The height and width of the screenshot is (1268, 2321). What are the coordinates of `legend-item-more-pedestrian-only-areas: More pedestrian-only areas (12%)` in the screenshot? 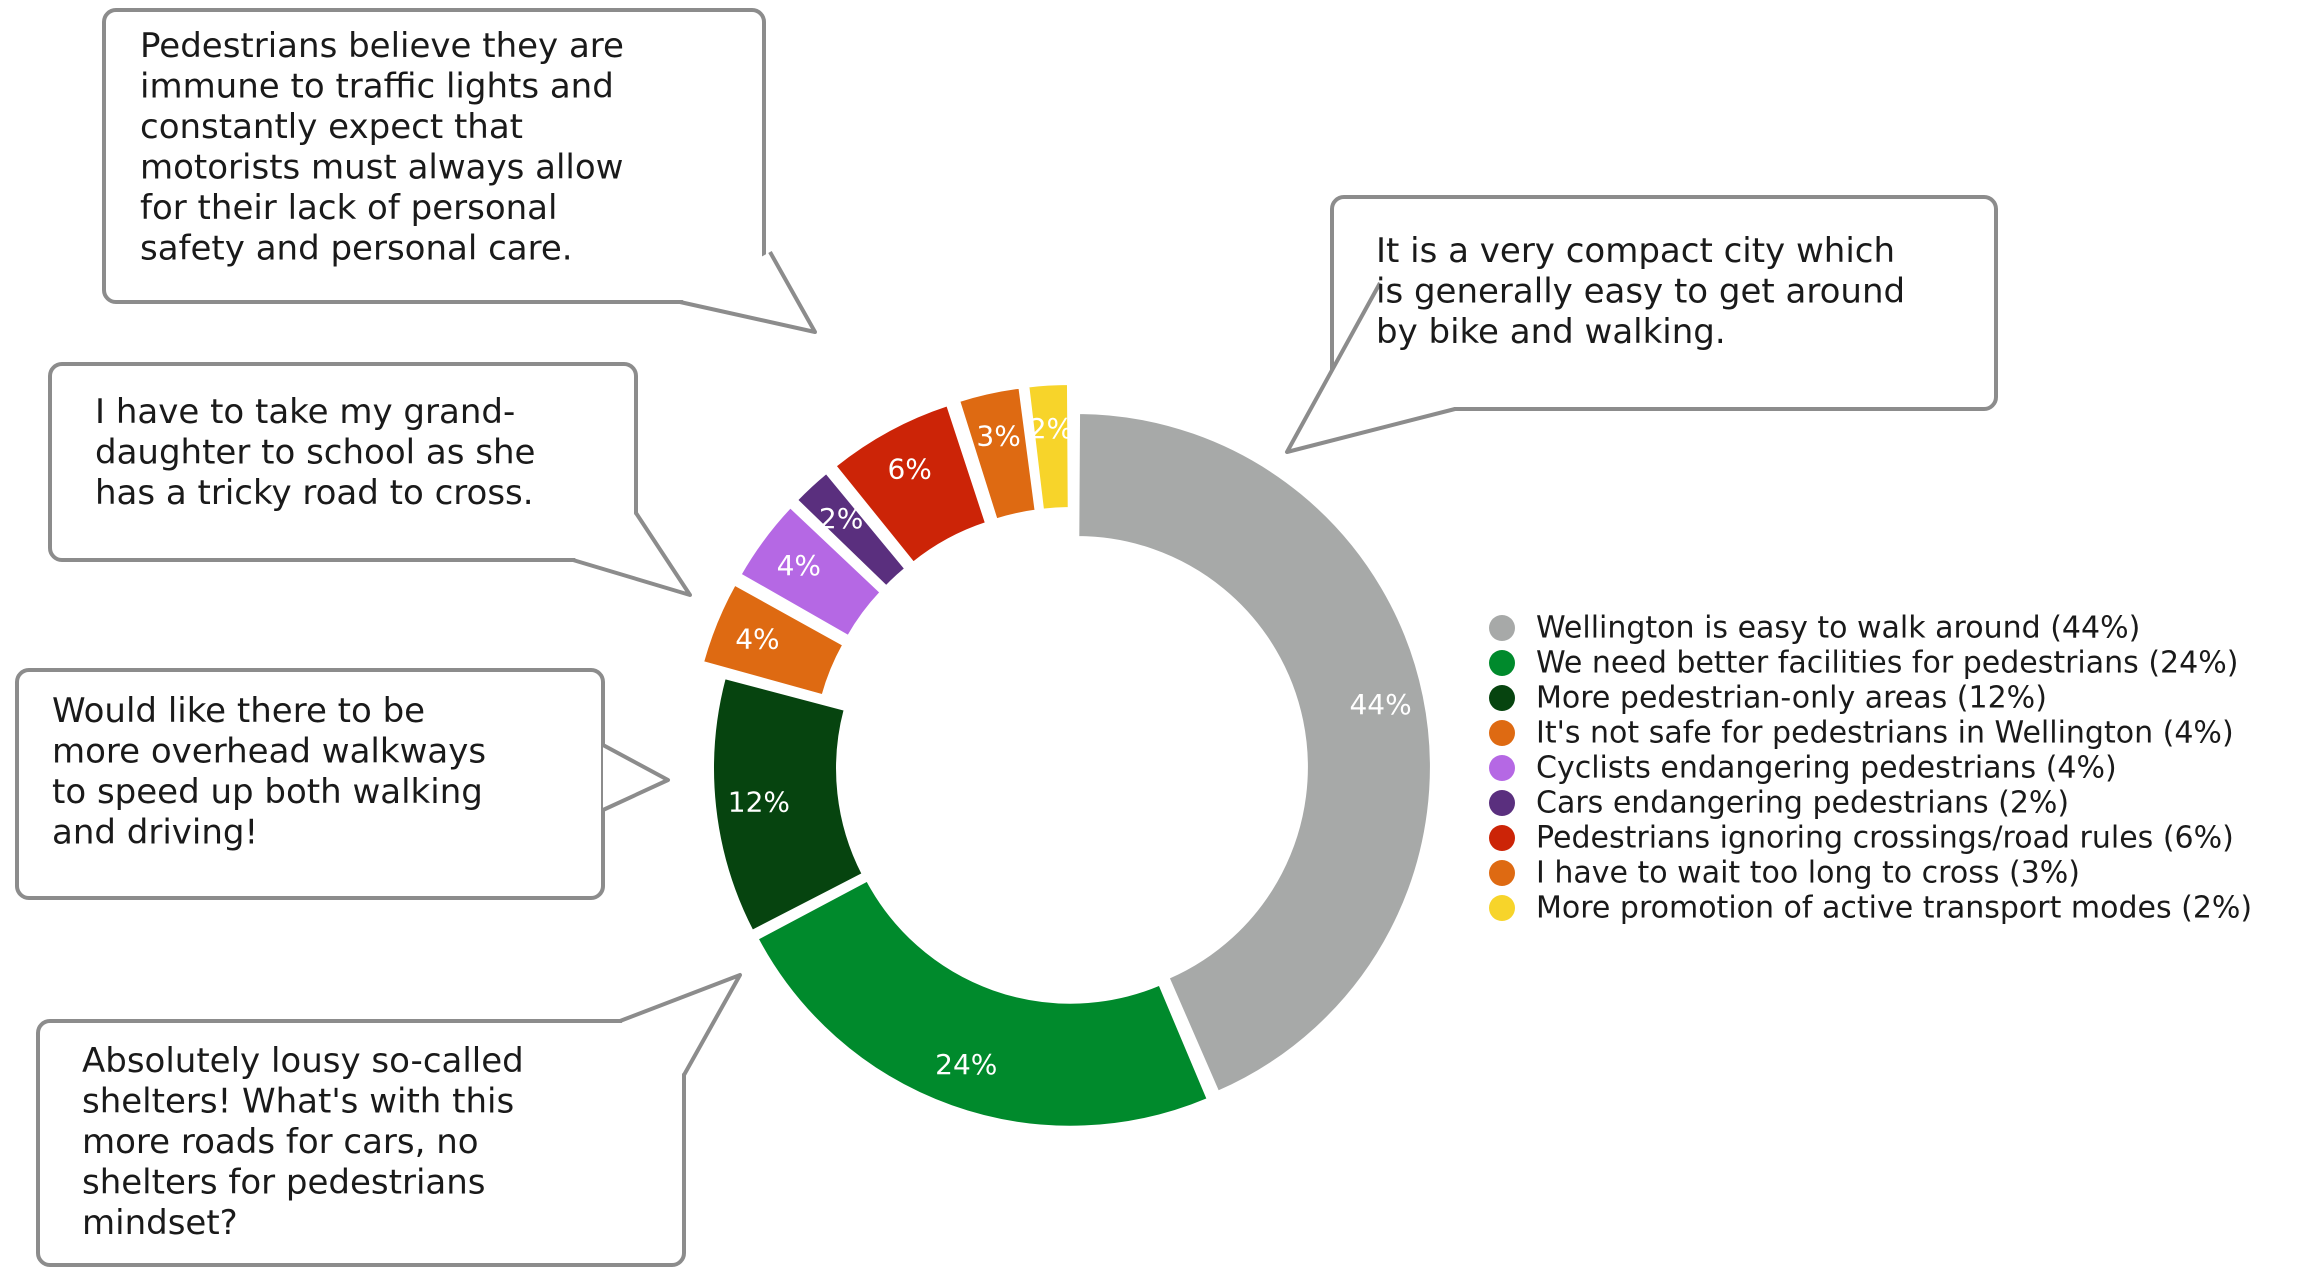 It's located at (1768, 698).